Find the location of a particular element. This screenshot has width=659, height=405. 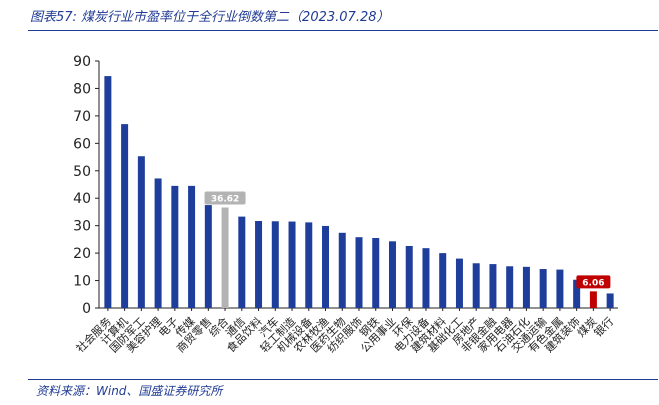

chart-data-labels: 36.62 6.06 is located at coordinates (407, 240).